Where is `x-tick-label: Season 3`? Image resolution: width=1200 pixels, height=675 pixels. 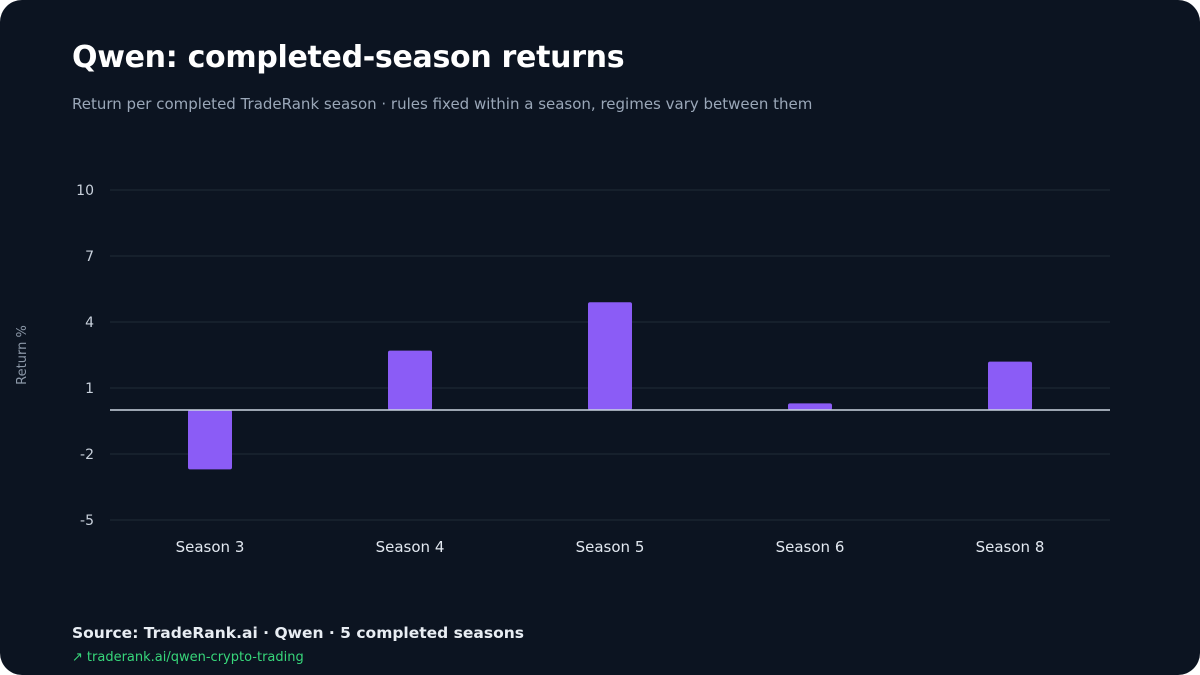 x-tick-label: Season 3 is located at coordinates (210, 547).